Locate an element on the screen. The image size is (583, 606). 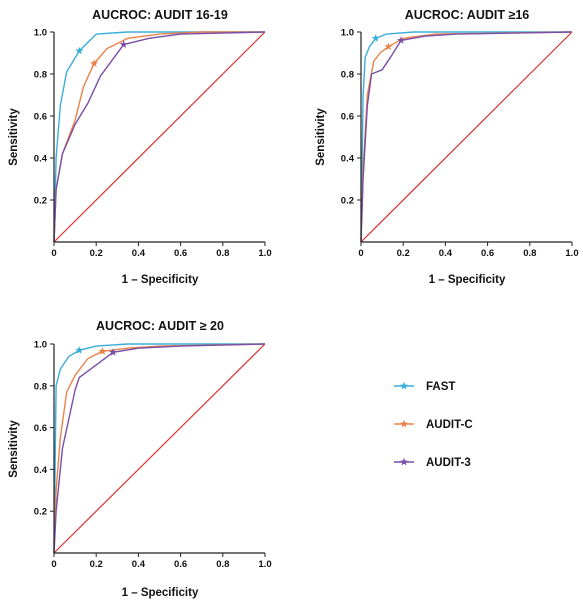
legend-item-fast: FAST is located at coordinates (424, 387).